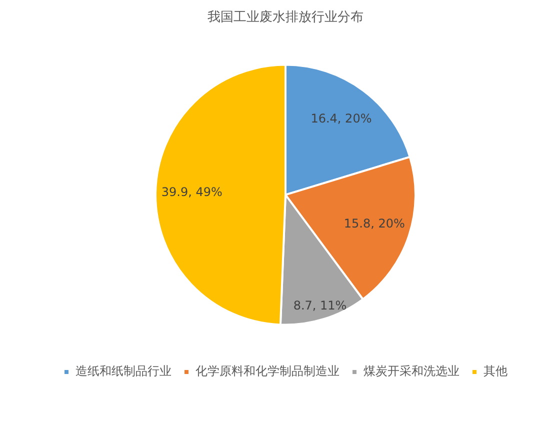 The width and height of the screenshot is (547, 438). What do you see at coordinates (374, 223) in the screenshot?
I see `data-label: 15.8, 20%` at bounding box center [374, 223].